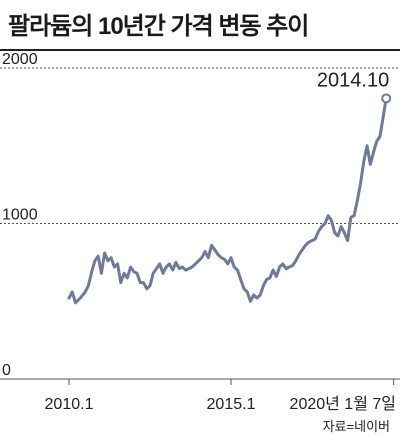 This screenshot has height=435, width=400. Describe the element at coordinates (343, 404) in the screenshot. I see `x-tick-label: 2020년 1월 7일` at that location.